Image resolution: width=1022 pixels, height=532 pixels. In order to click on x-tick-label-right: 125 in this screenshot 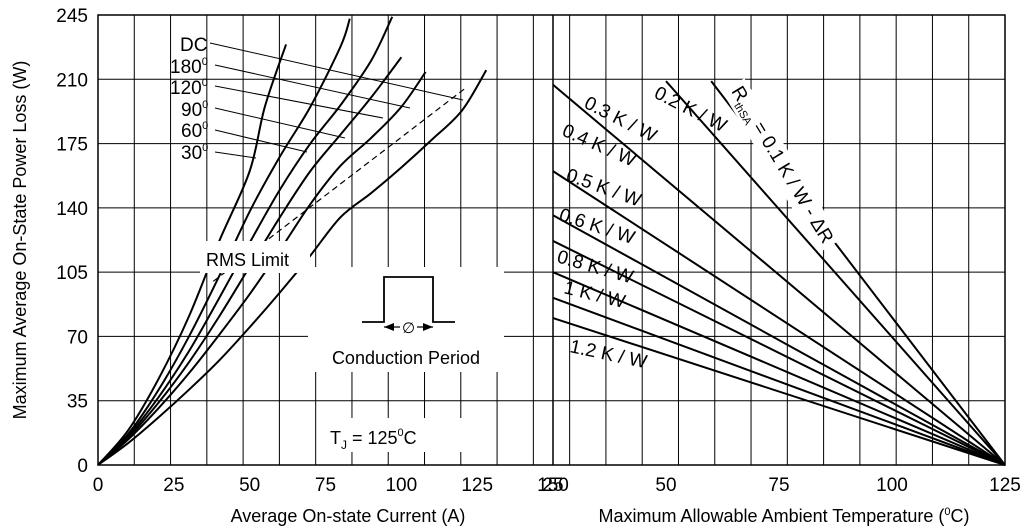, I will do `click(1005, 485)`.